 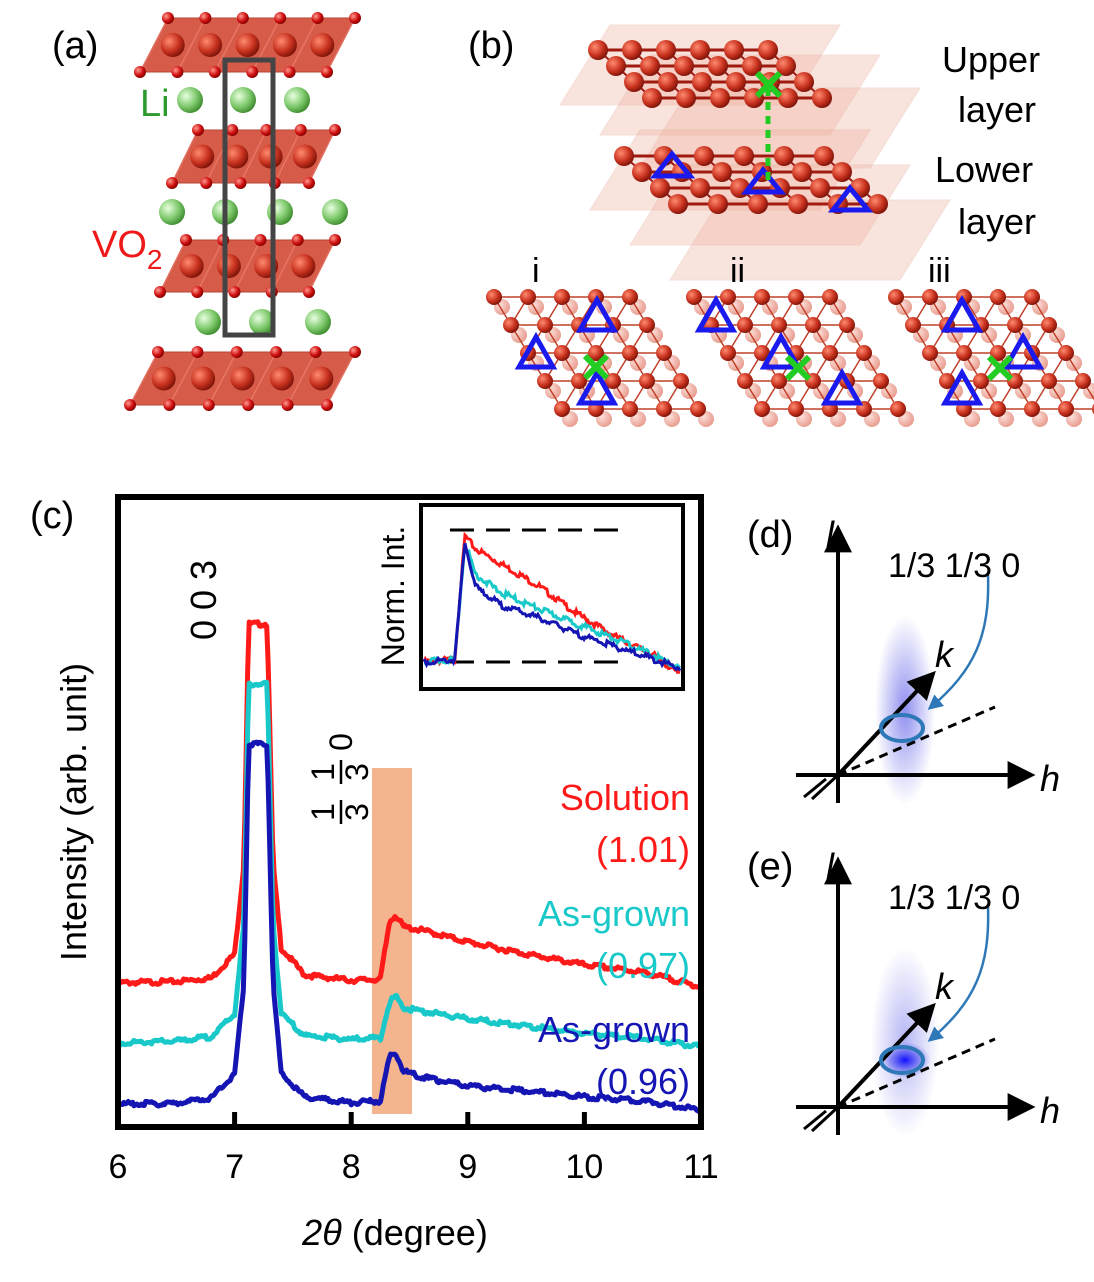 What do you see at coordinates (584, 1167) in the screenshot?
I see `x-tick-label: 10` at bounding box center [584, 1167].